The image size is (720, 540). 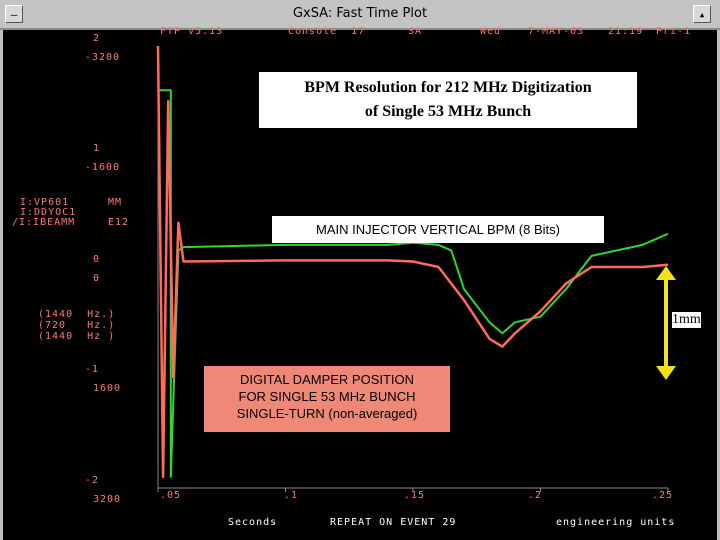 What do you see at coordinates (77, 314) in the screenshot?
I see `sample-rate: (1440 Hz.)` at bounding box center [77, 314].